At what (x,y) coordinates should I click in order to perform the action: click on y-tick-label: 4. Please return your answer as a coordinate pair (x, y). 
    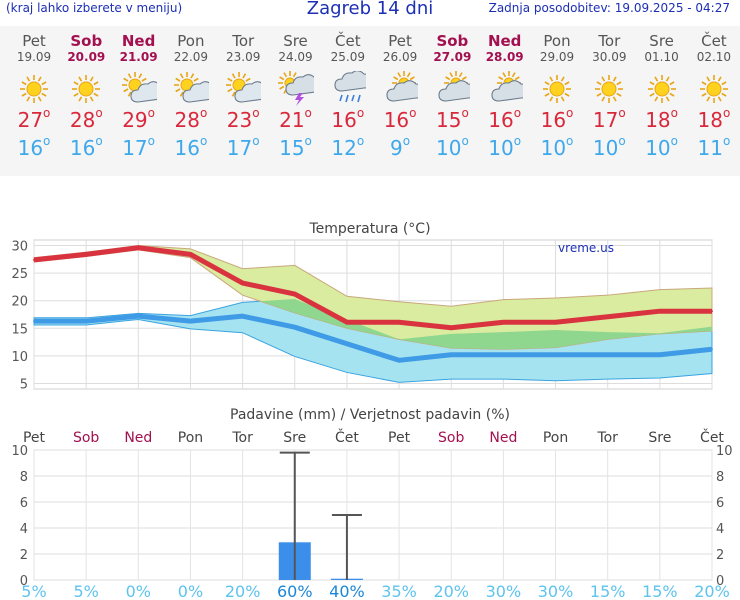
    Looking at the image, I should click on (24, 529).